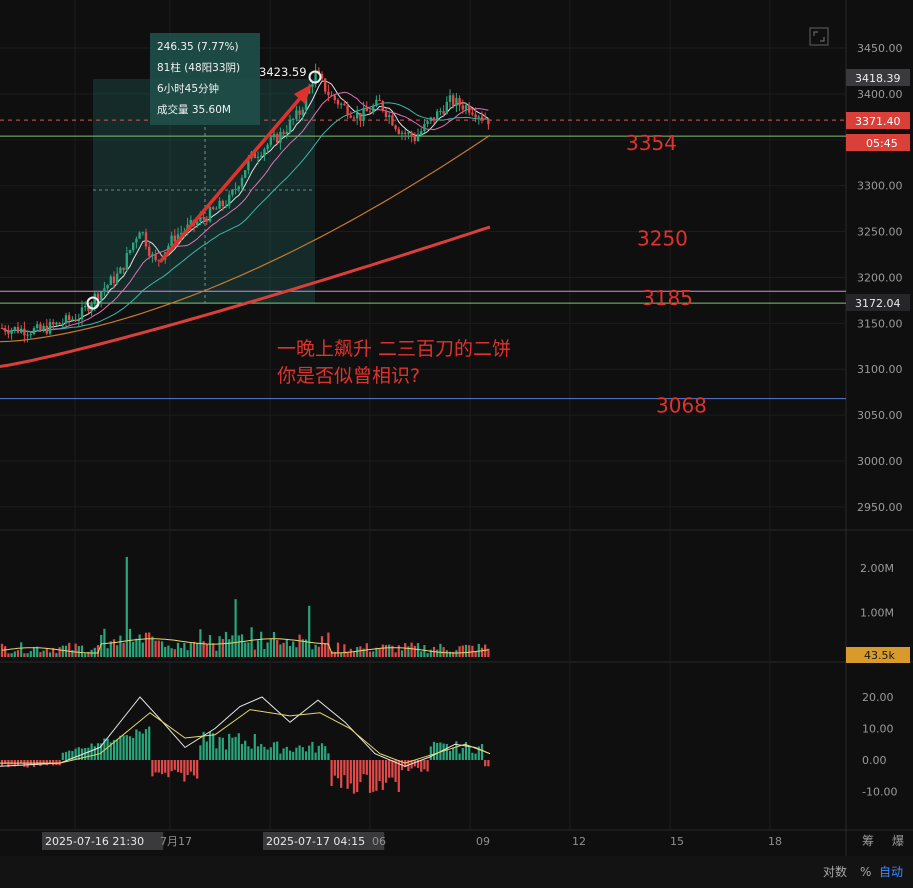  I want to click on measure-end-marker, so click(315, 77).